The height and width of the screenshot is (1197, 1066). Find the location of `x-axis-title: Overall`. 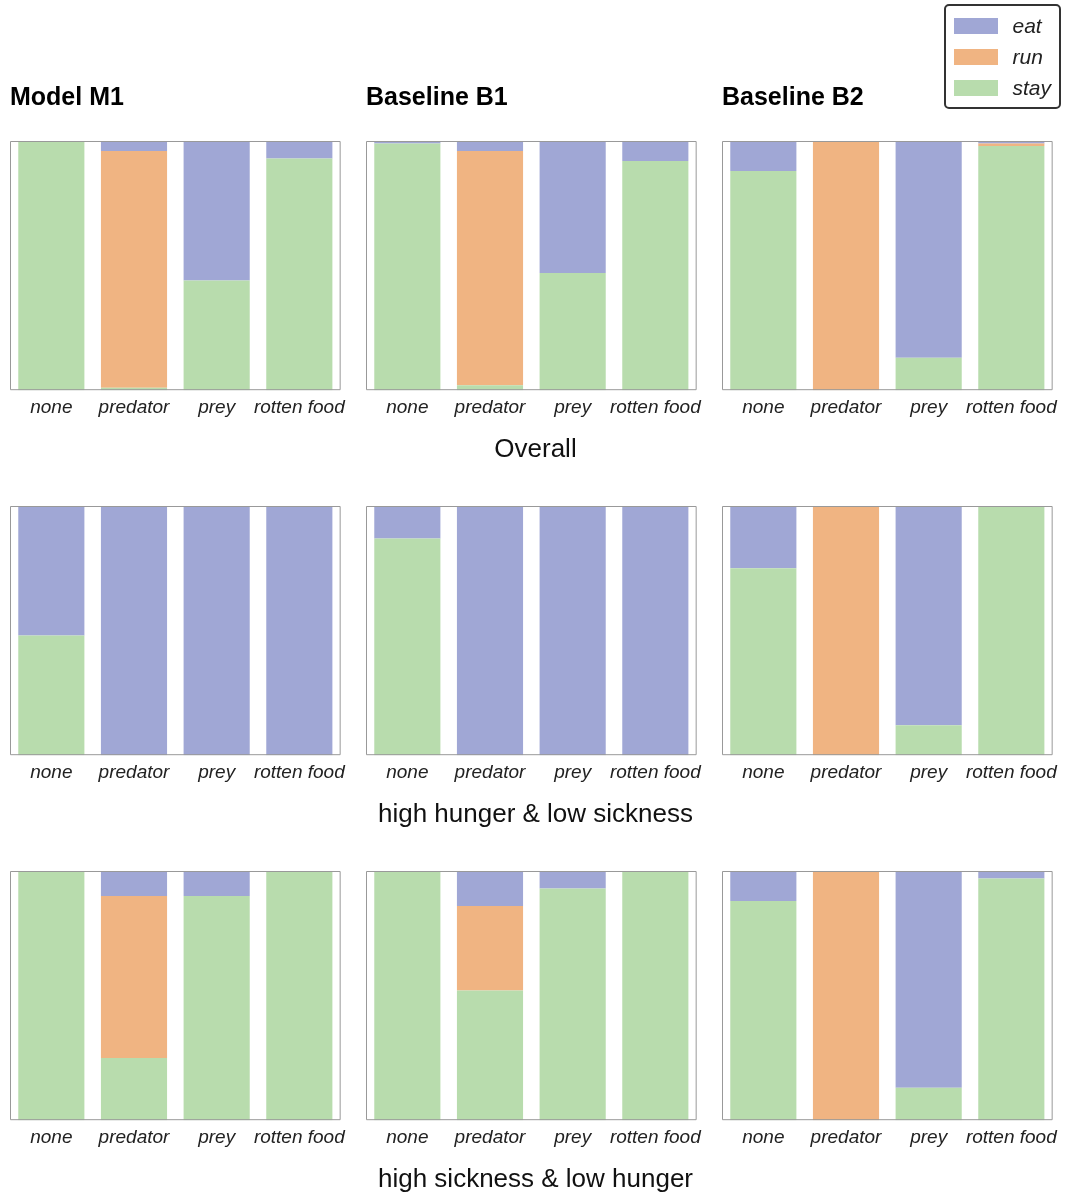

x-axis-title: Overall is located at coordinates (535, 448).